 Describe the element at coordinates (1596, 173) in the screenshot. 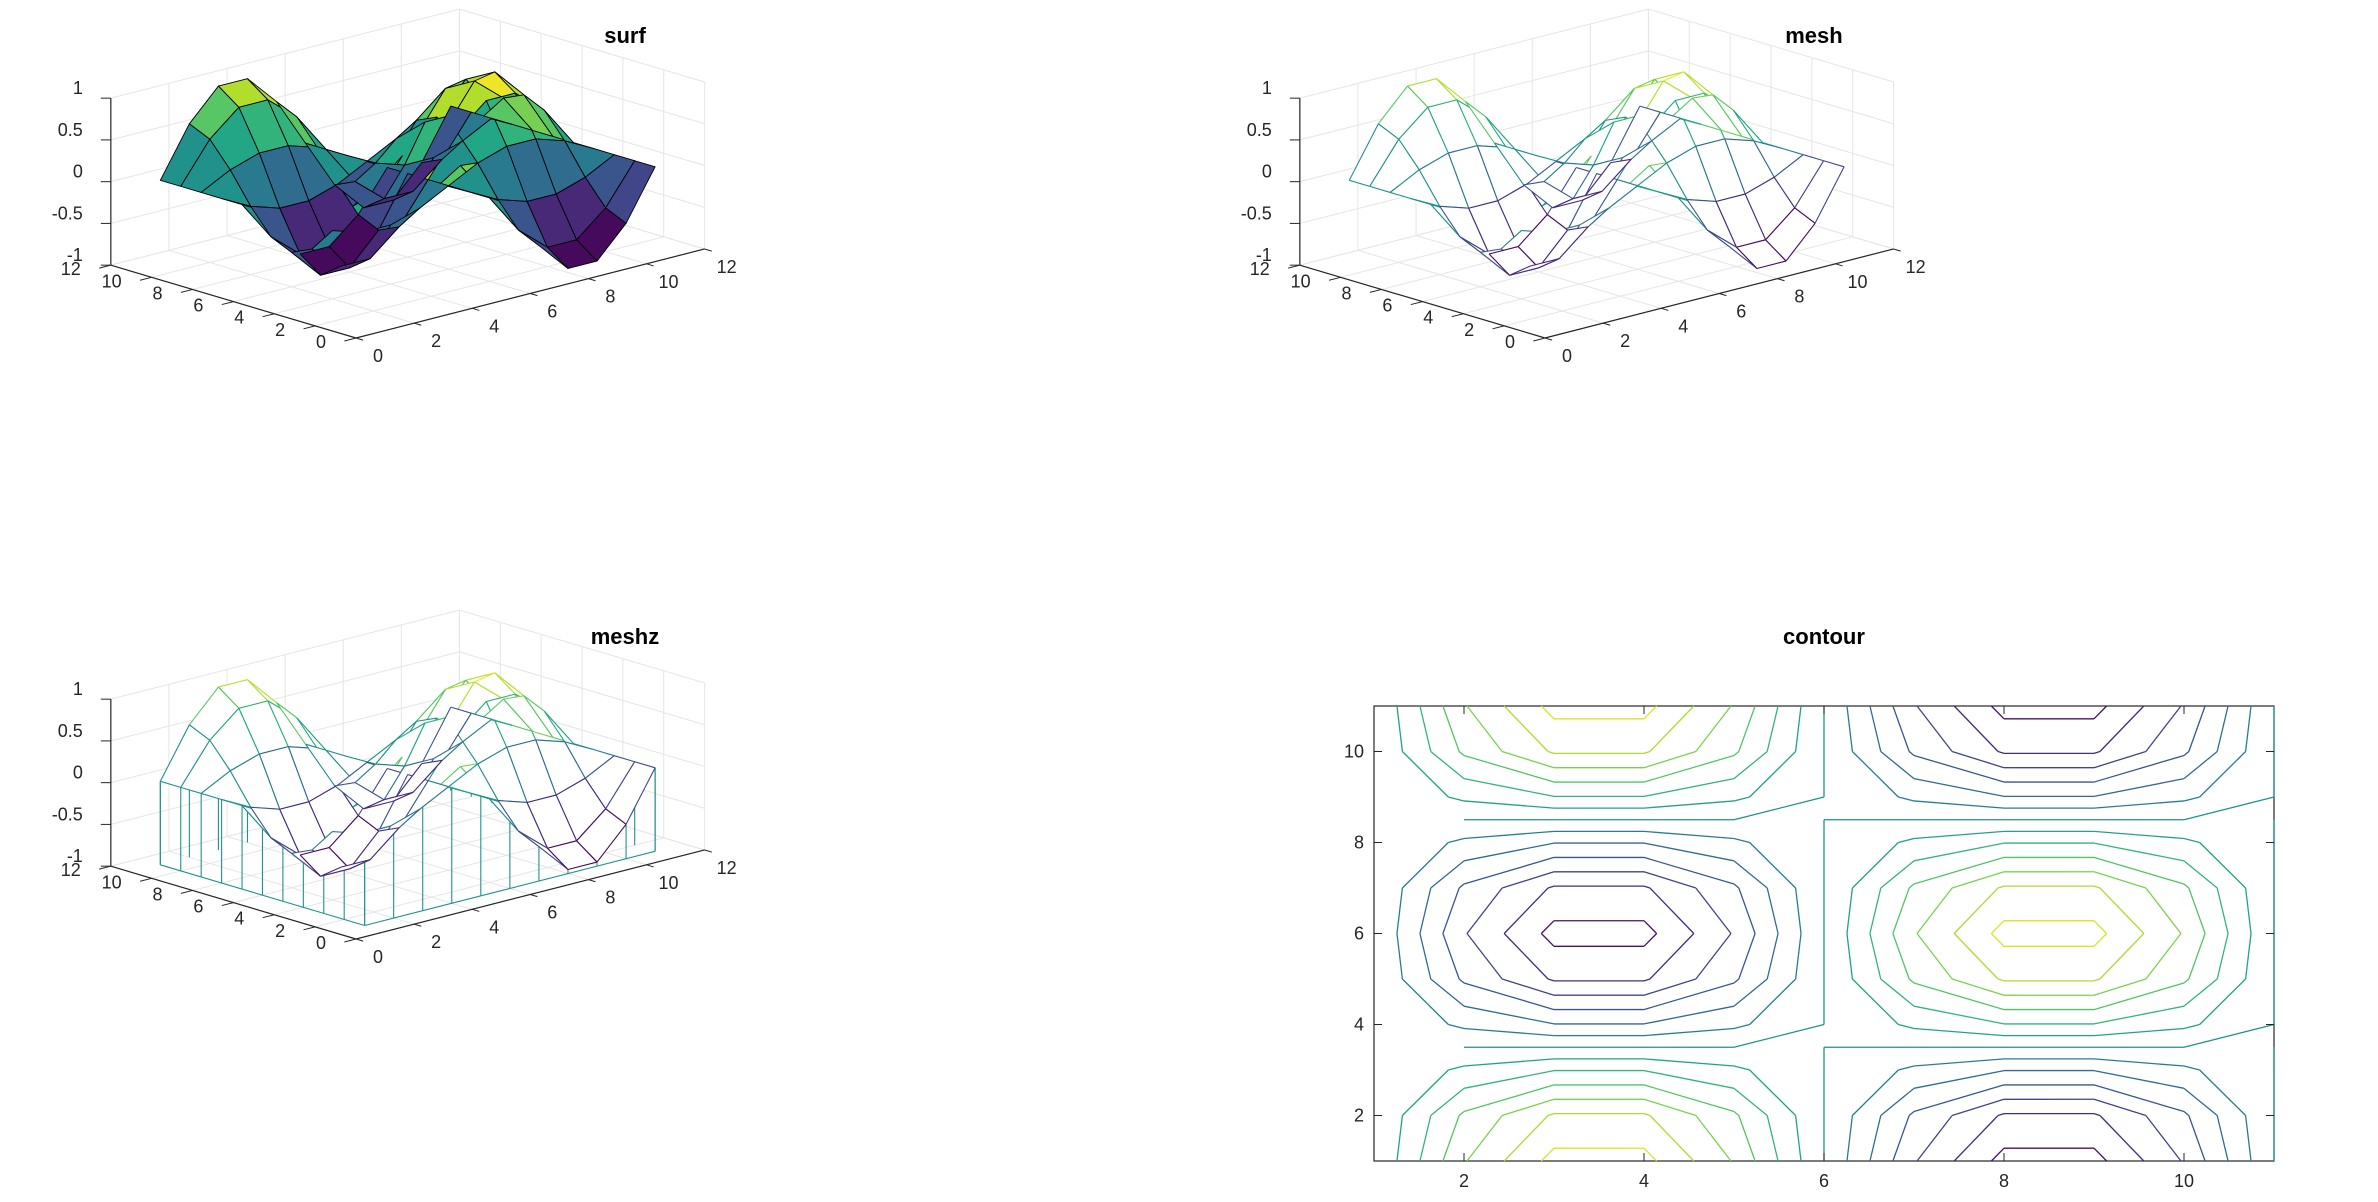

I see `mesh-surface` at that location.